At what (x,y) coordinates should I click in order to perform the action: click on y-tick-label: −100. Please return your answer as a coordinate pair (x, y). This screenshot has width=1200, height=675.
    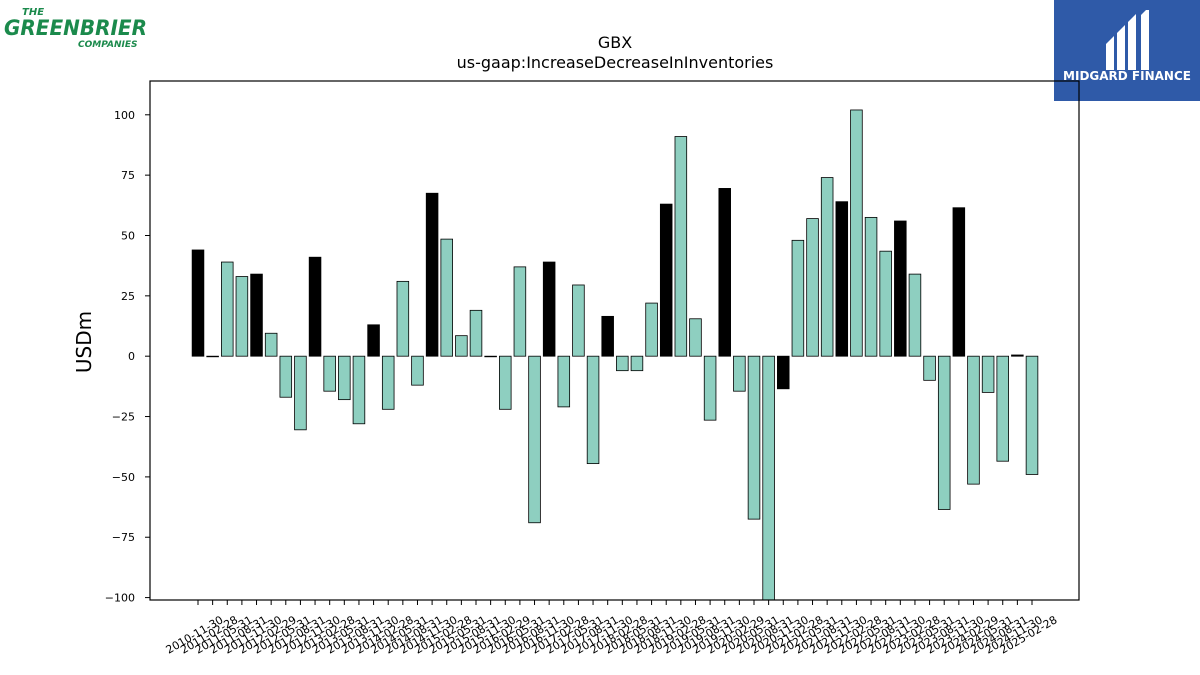
    Looking at the image, I should click on (120, 598).